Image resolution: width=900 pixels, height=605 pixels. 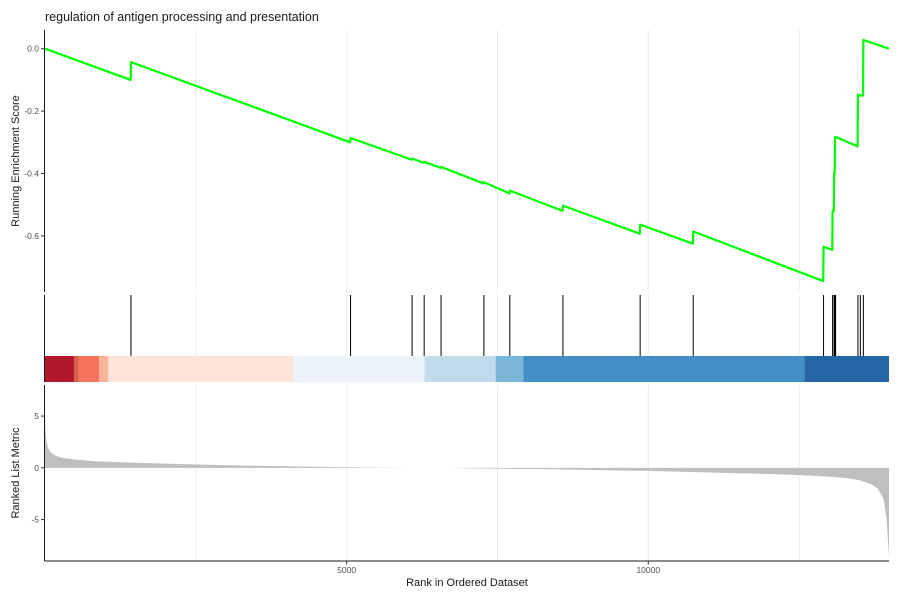 What do you see at coordinates (467, 583) in the screenshot?
I see `x-axis-label: Rank in Ordered Dataset` at bounding box center [467, 583].